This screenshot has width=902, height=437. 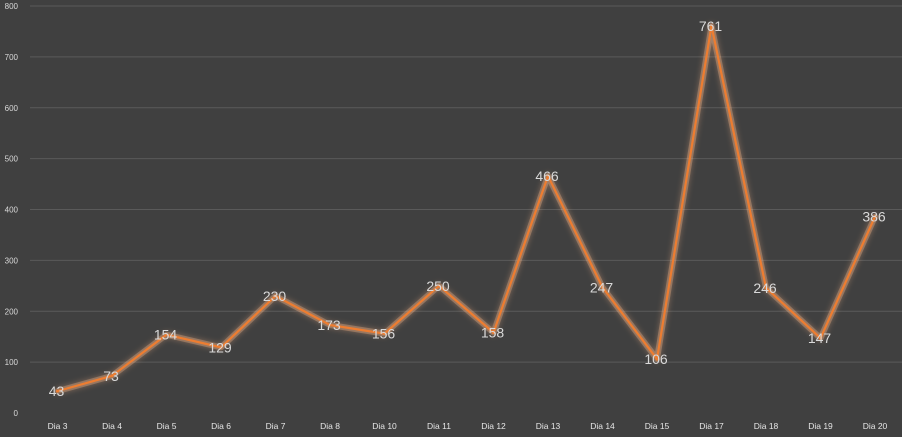 What do you see at coordinates (330, 426) in the screenshot?
I see `x-tick-label: Dia 8` at bounding box center [330, 426].